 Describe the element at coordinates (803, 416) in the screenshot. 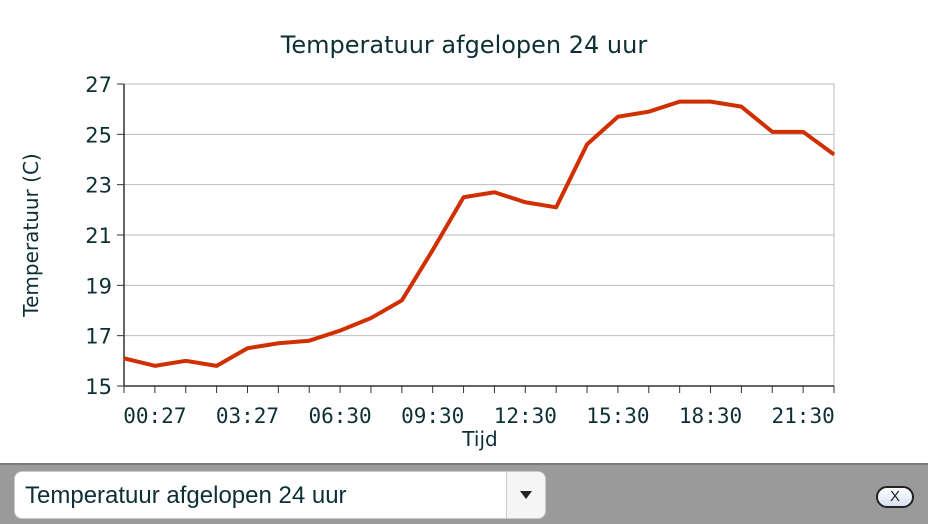

I see `x-tick-label: 21:30` at that location.